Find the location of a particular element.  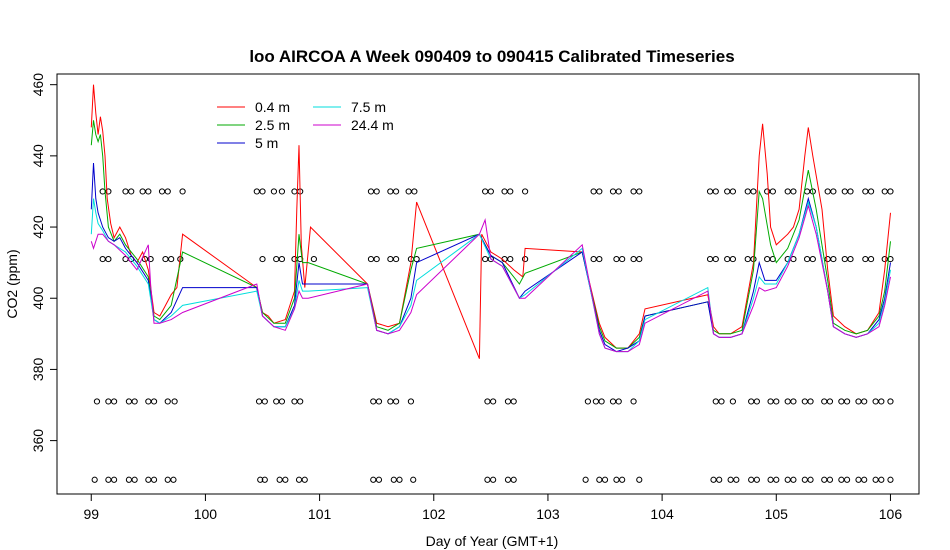

y-tick-label: 360 is located at coordinates (38, 441).